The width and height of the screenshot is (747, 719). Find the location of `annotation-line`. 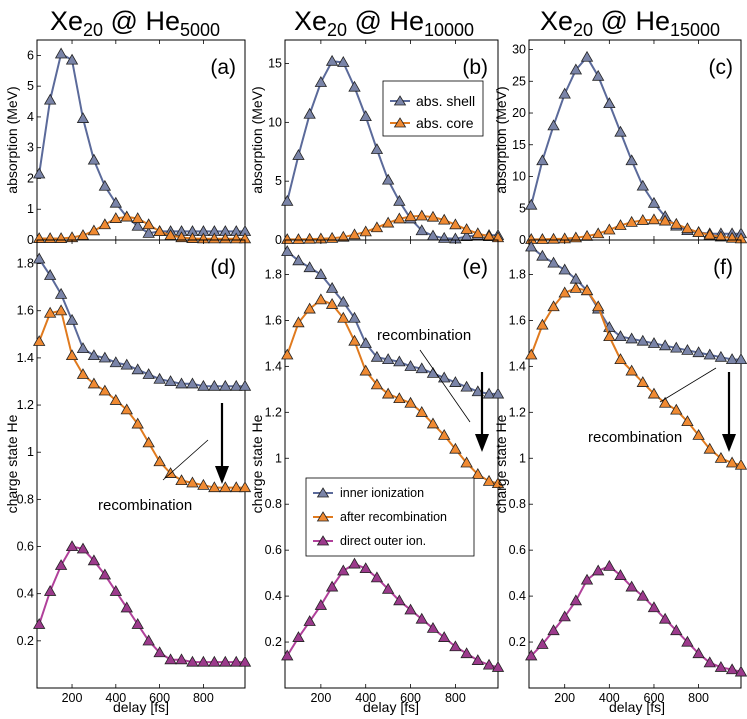

annotation-line is located at coordinates (688, 385).